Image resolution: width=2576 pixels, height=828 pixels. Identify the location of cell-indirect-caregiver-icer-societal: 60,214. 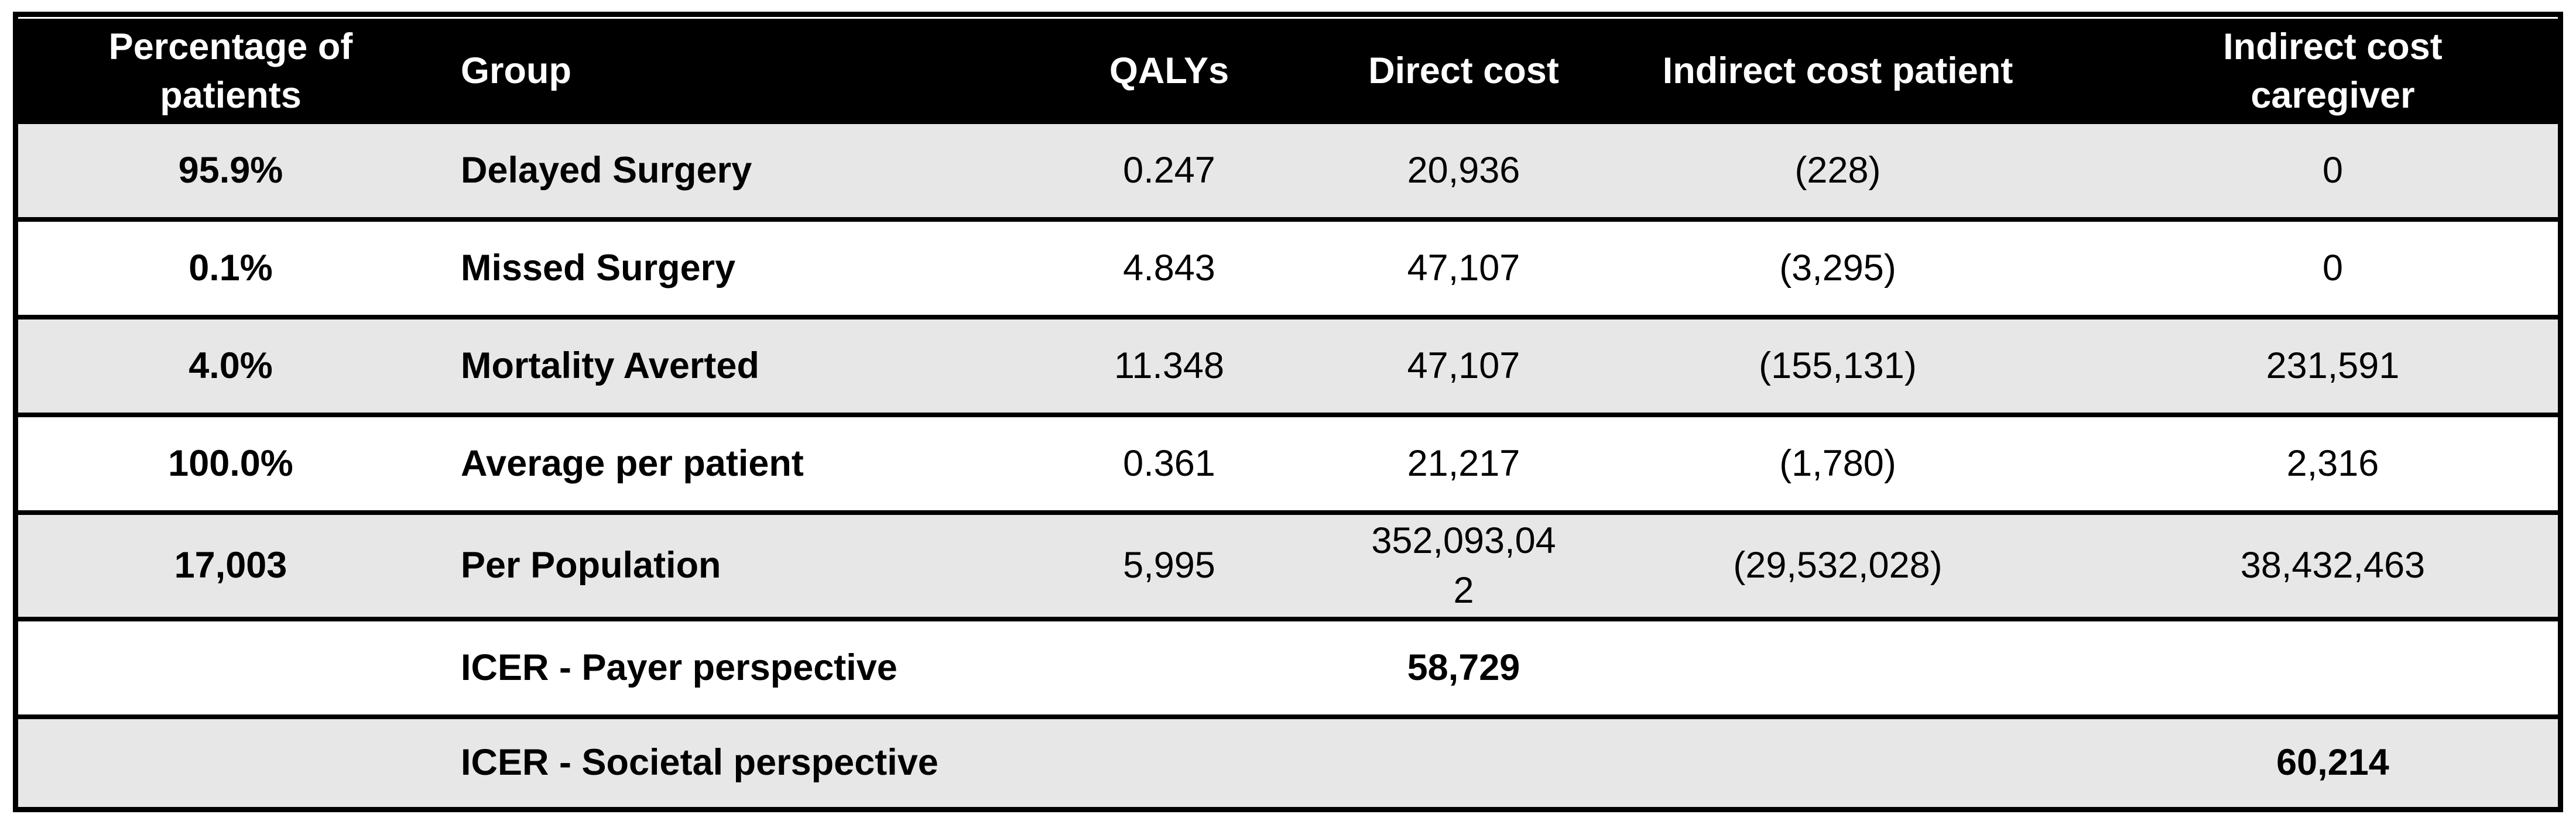
(2333, 763).